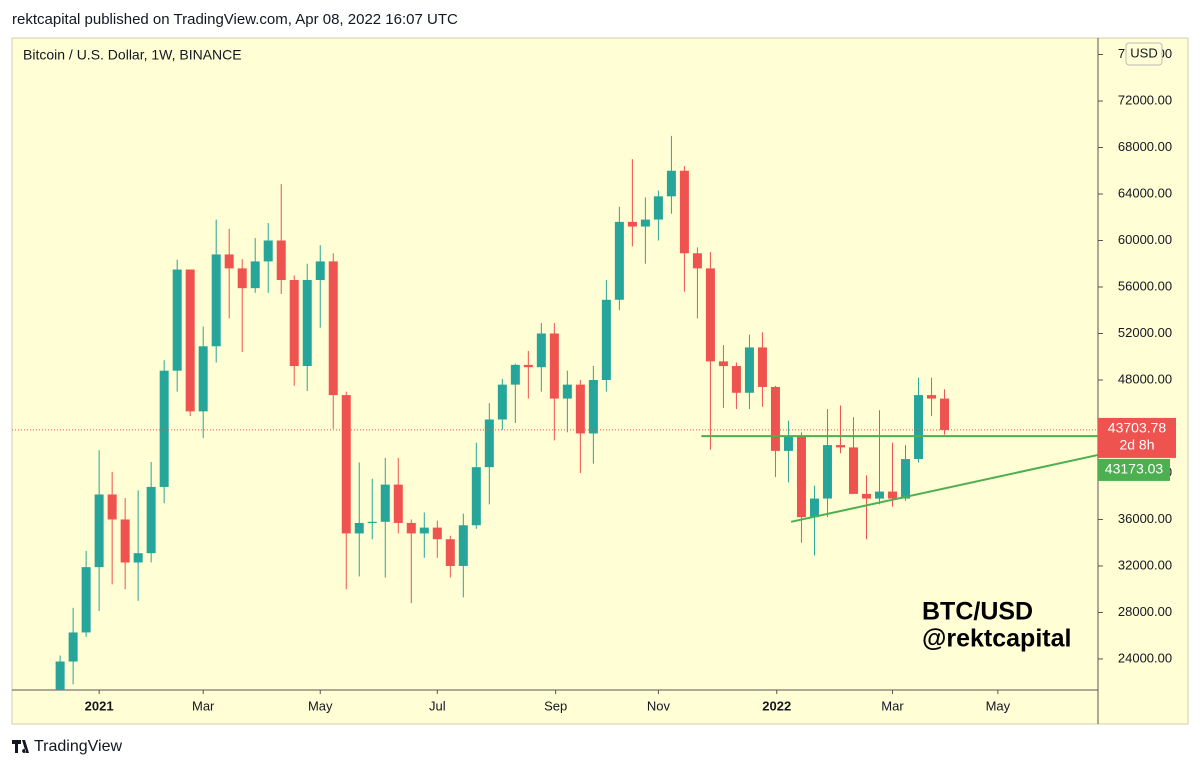 This screenshot has width=1200, height=774. I want to click on currency-box, so click(1144, 54).